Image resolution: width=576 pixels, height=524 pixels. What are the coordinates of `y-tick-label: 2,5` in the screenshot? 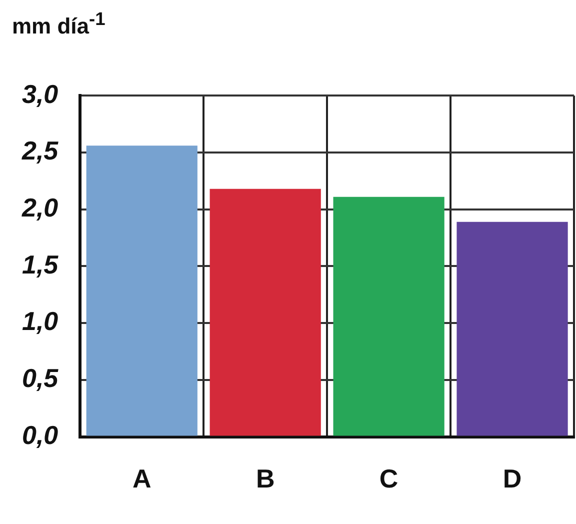 It's located at (39, 151).